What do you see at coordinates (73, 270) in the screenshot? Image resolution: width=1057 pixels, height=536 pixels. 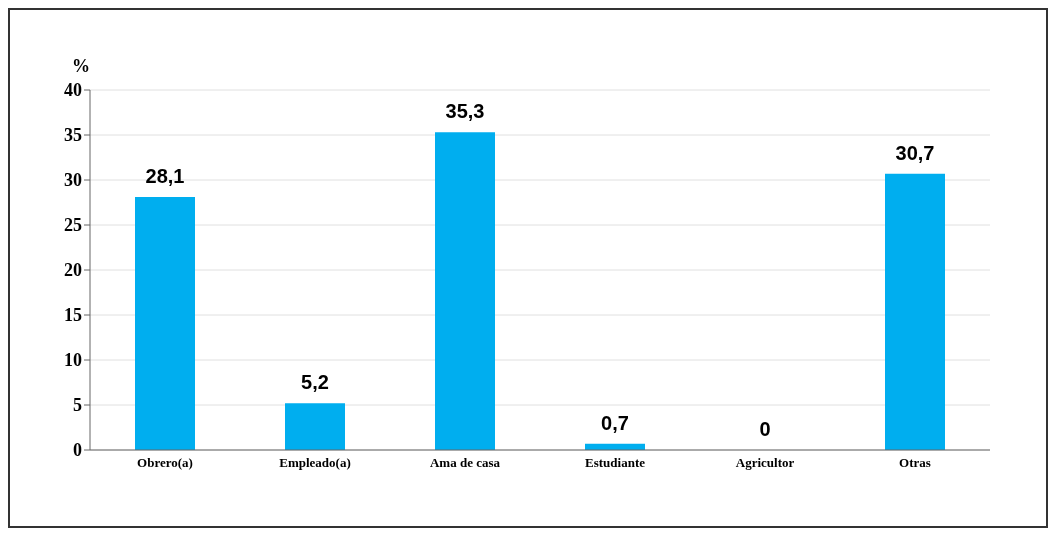 I see `y-tick-label: 20` at bounding box center [73, 270].